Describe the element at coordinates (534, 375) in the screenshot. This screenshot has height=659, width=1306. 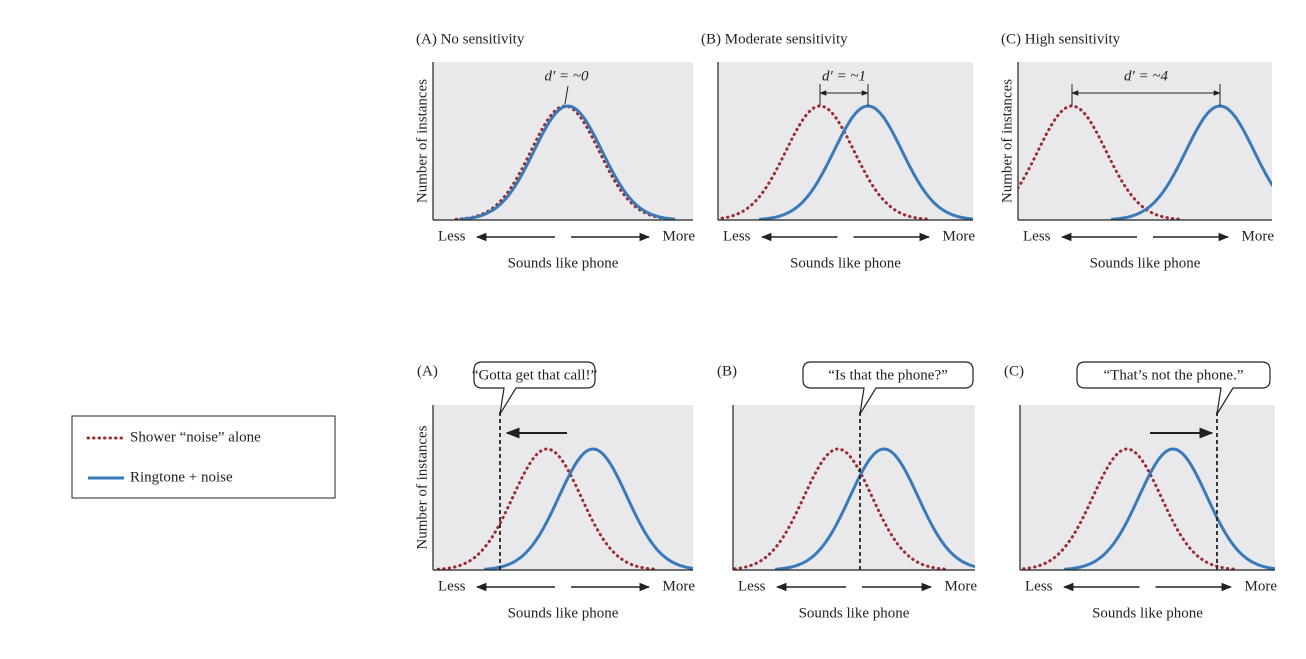
I see `callout-text: “Gotta get that call!”` at that location.